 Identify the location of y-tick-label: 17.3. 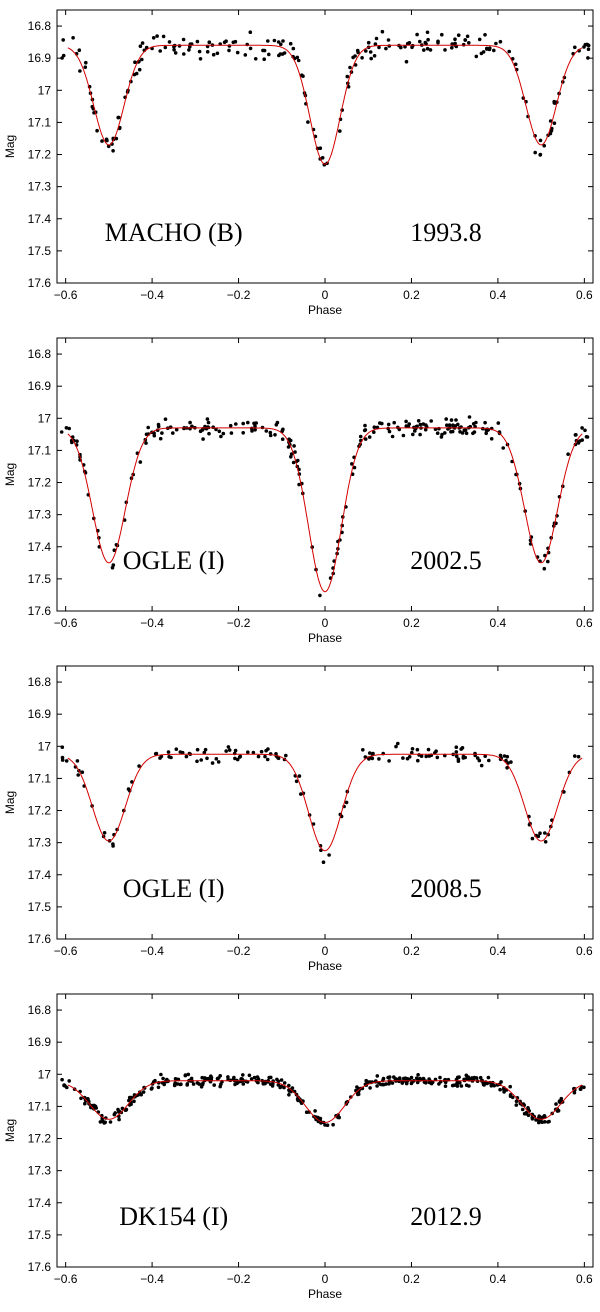
(40, 1171).